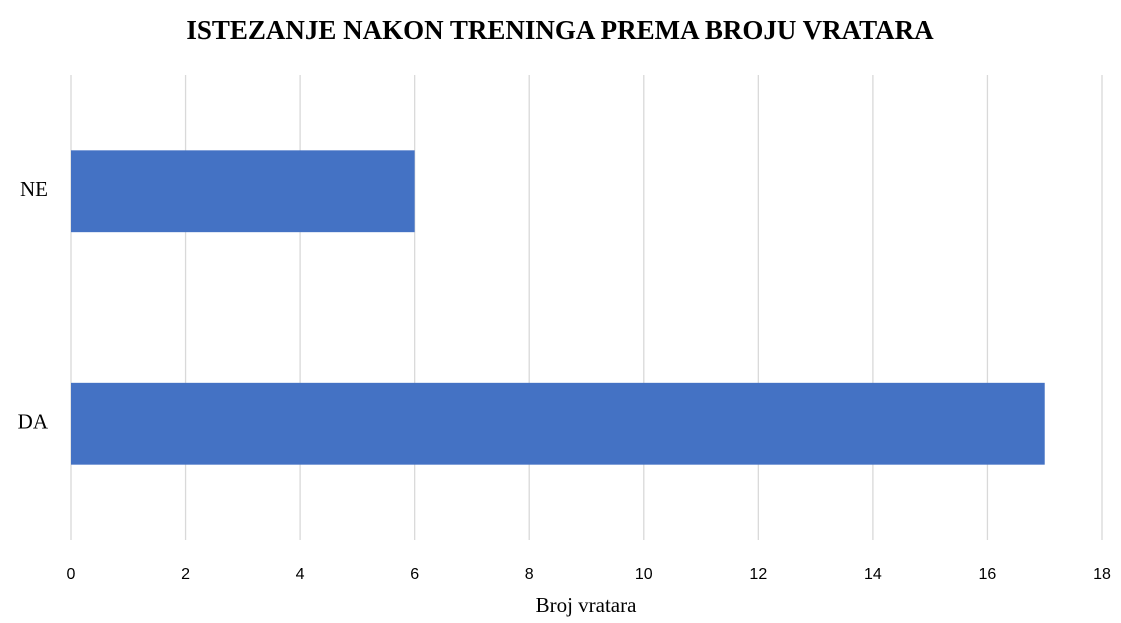 The image size is (1121, 623). Describe the element at coordinates (34, 189) in the screenshot. I see `y-tick-label: NE` at that location.